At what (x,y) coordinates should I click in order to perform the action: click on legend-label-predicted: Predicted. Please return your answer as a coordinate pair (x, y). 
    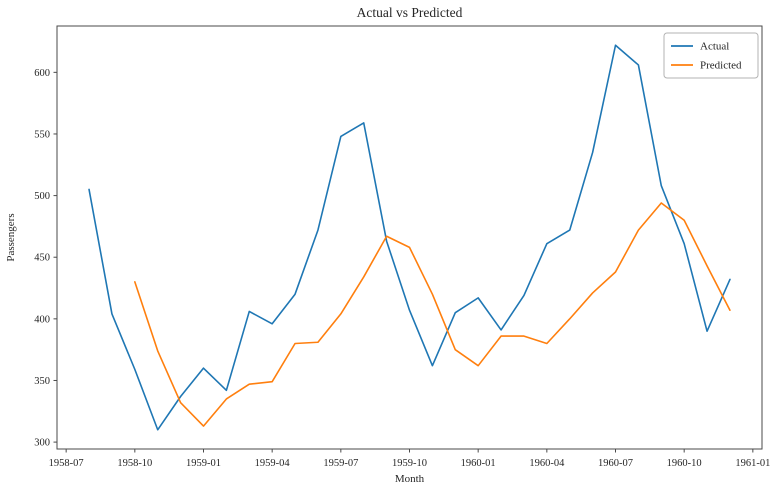
    Looking at the image, I should click on (721, 66).